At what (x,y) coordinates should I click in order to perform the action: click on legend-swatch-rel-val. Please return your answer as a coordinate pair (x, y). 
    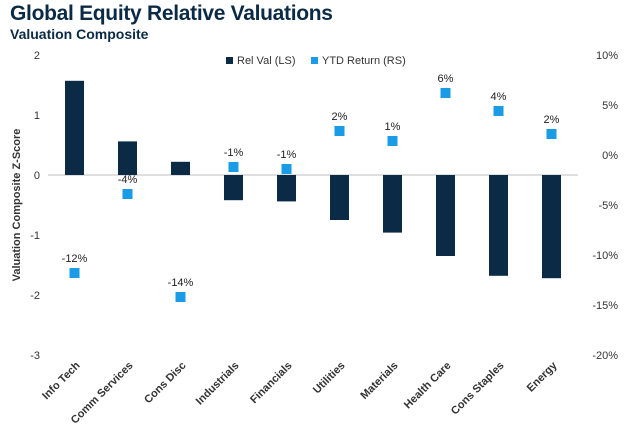
    Looking at the image, I should click on (229, 60).